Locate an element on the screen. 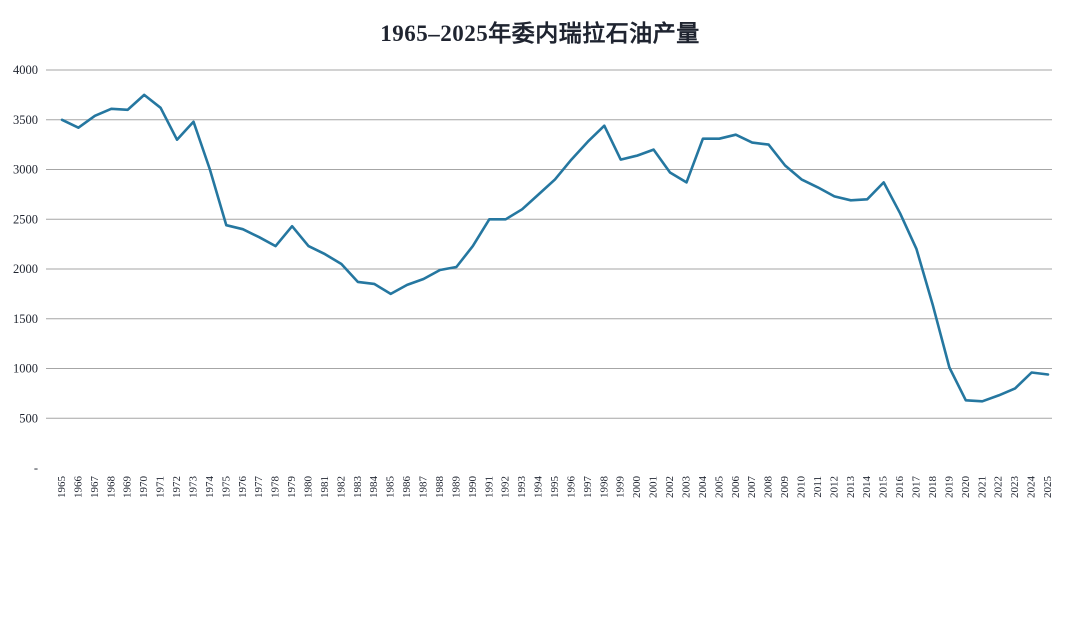 The image size is (1080, 618). x-axis-tick-label: 1975 is located at coordinates (226, 487).